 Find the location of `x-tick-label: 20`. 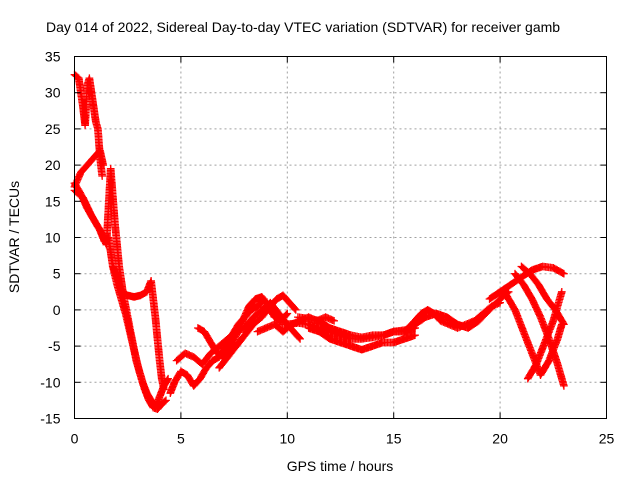

x-tick-label: 20 is located at coordinates (500, 439).